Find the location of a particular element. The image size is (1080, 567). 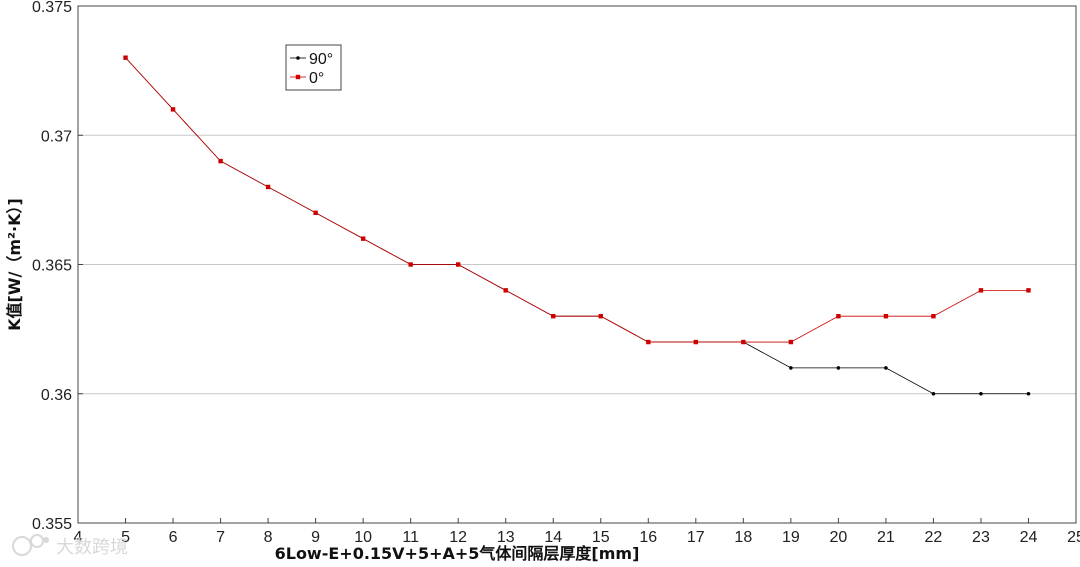

y-tick-label: 0.355 is located at coordinates (52, 524).